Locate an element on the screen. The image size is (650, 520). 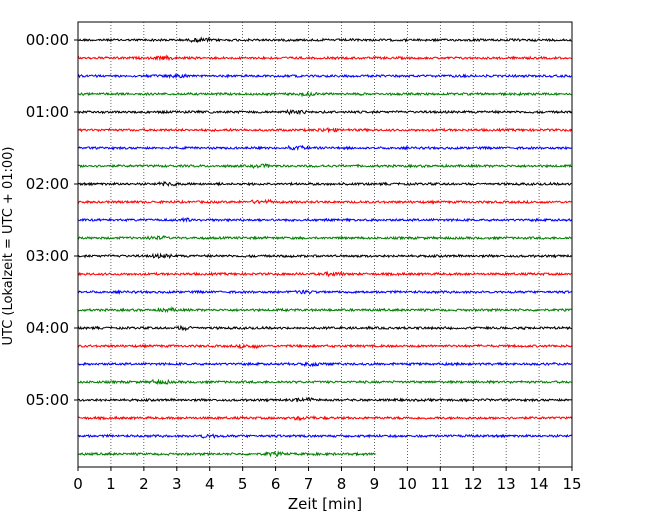
trace-05:45 is located at coordinates (226, 454).